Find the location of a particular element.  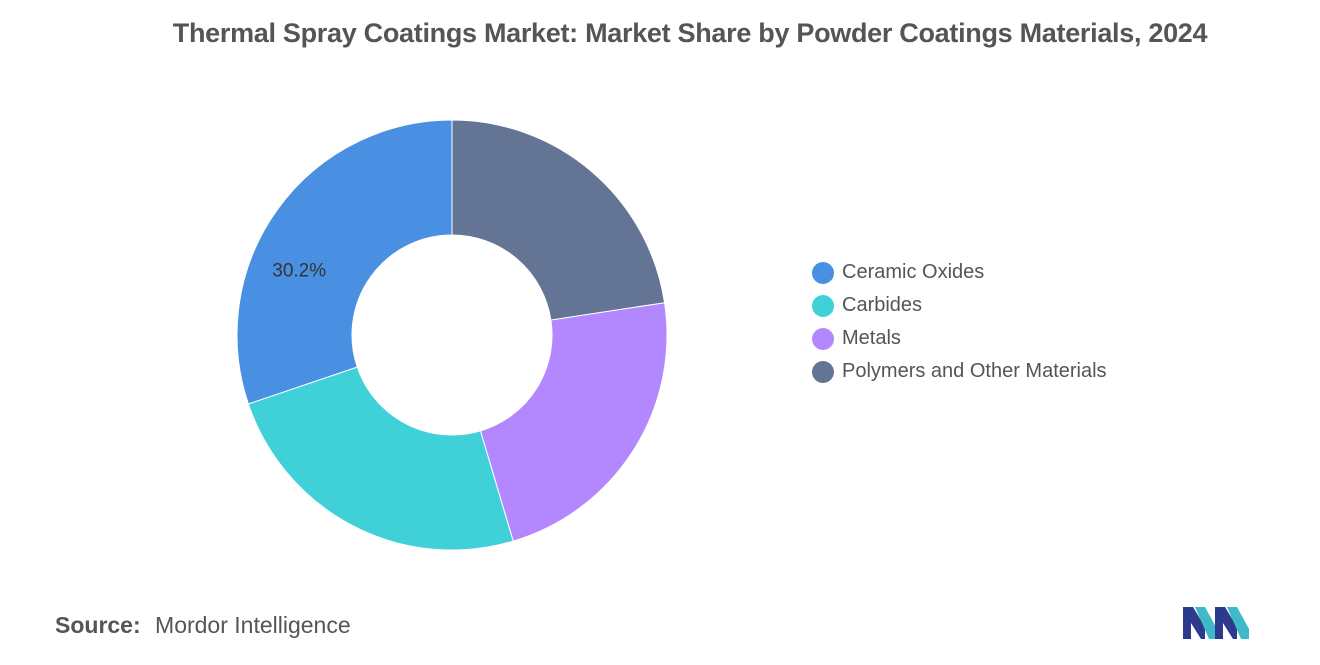

legend-label: Metals is located at coordinates (871, 338).